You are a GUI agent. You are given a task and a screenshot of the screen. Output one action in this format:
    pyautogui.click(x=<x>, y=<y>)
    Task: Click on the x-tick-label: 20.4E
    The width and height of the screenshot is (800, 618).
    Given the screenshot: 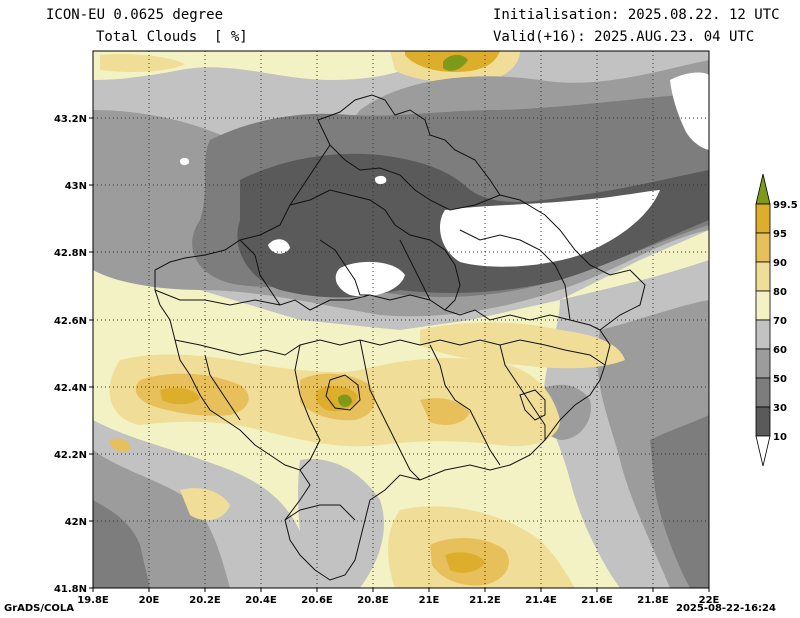 What is the action you would take?
    pyautogui.click(x=261, y=600)
    